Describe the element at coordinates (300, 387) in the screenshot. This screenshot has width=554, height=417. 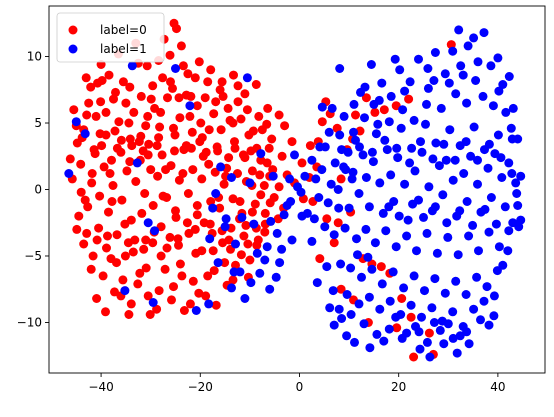
I see `x-tick-label: 0` at that location.